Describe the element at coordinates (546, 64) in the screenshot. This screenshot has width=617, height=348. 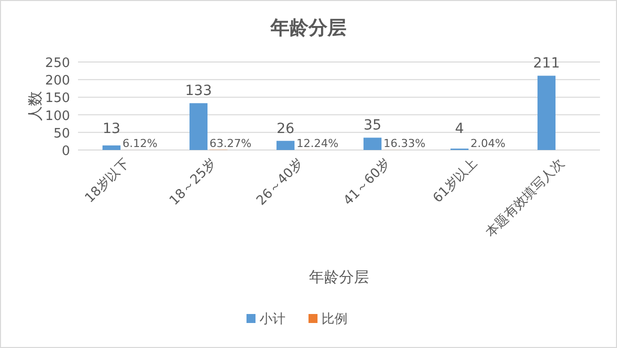
I see `data-label: 211` at that location.